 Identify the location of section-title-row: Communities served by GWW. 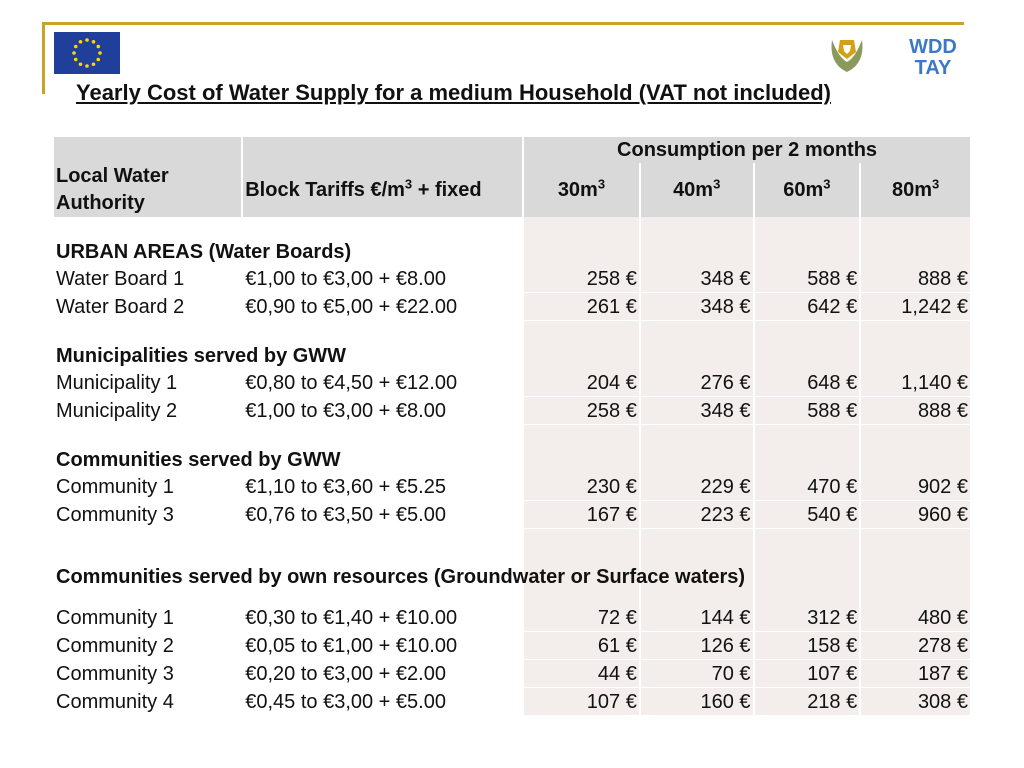
(512, 459).